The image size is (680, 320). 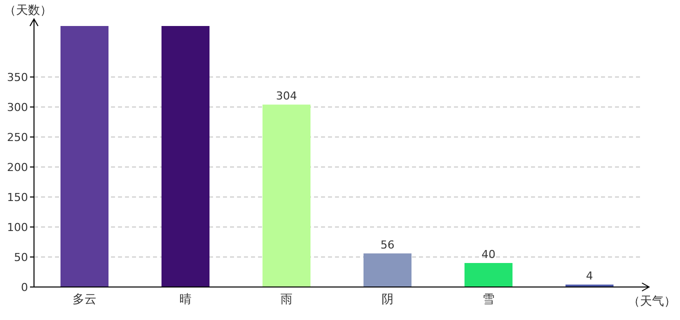 I want to click on x-tick-label: 雨, so click(x=286, y=299).